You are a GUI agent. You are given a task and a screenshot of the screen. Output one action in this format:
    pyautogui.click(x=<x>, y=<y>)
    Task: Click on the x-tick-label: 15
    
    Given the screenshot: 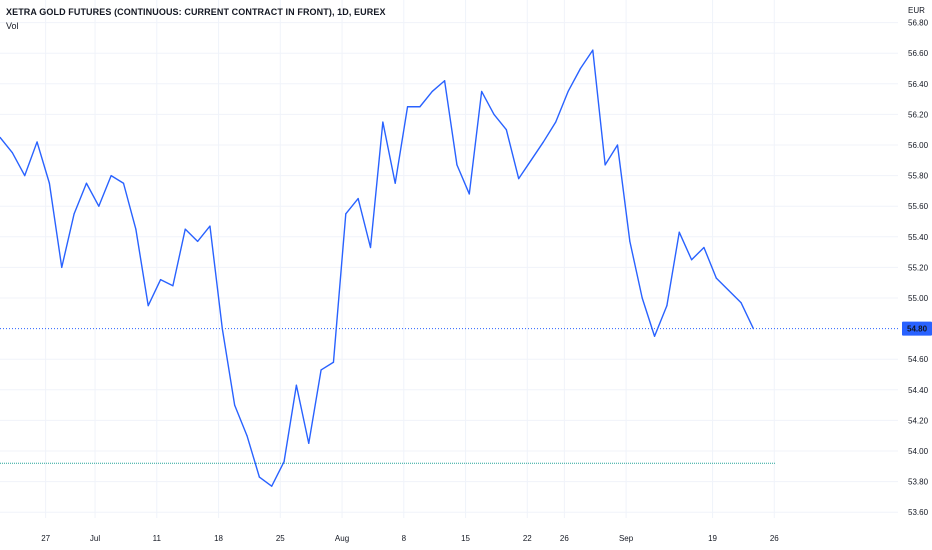 What is the action you would take?
    pyautogui.click(x=465, y=538)
    